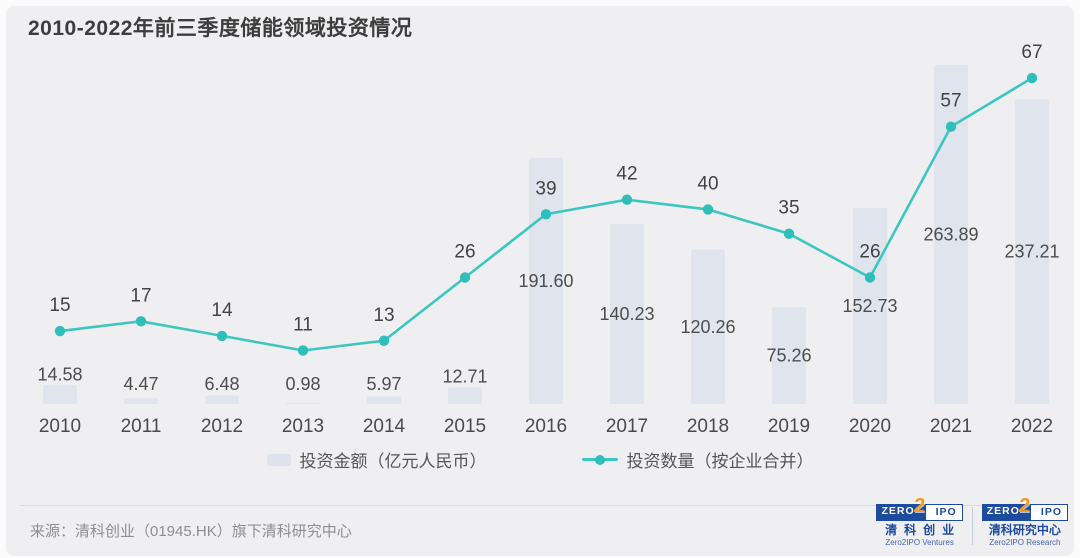  Describe the element at coordinates (707, 183) in the screenshot. I see `count-label-2018: 40` at that location.